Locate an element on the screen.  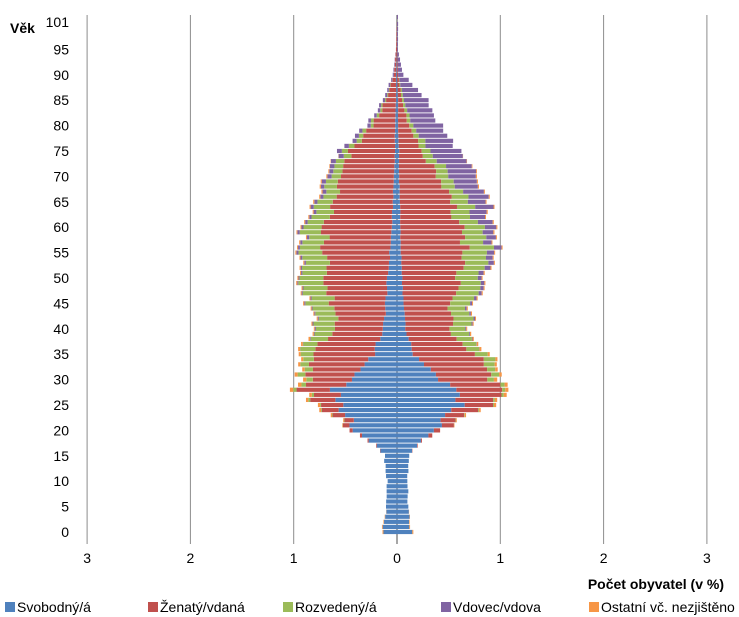
y-tick-label: 90 is located at coordinates (61, 75).